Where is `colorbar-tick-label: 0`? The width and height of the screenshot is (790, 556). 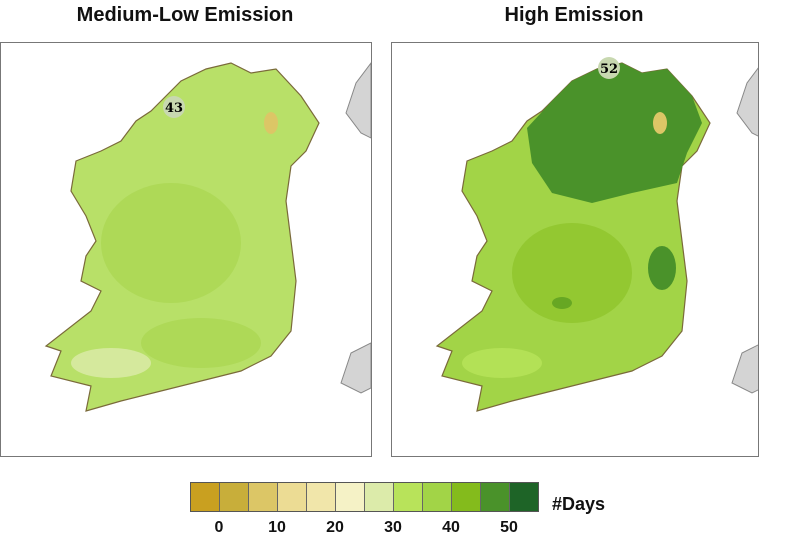
colorbar-tick-label: 0 is located at coordinates (219, 527).